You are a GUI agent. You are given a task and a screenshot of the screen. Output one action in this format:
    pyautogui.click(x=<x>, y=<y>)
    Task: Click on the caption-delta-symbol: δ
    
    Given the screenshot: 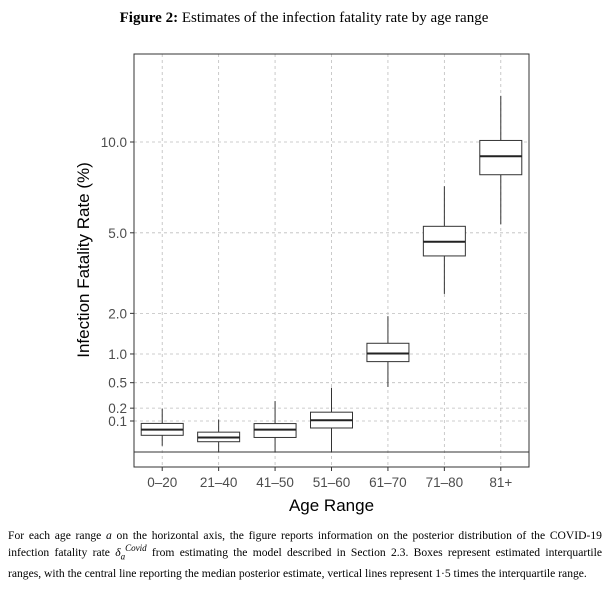 What is the action you would take?
    pyautogui.click(x=118, y=552)
    